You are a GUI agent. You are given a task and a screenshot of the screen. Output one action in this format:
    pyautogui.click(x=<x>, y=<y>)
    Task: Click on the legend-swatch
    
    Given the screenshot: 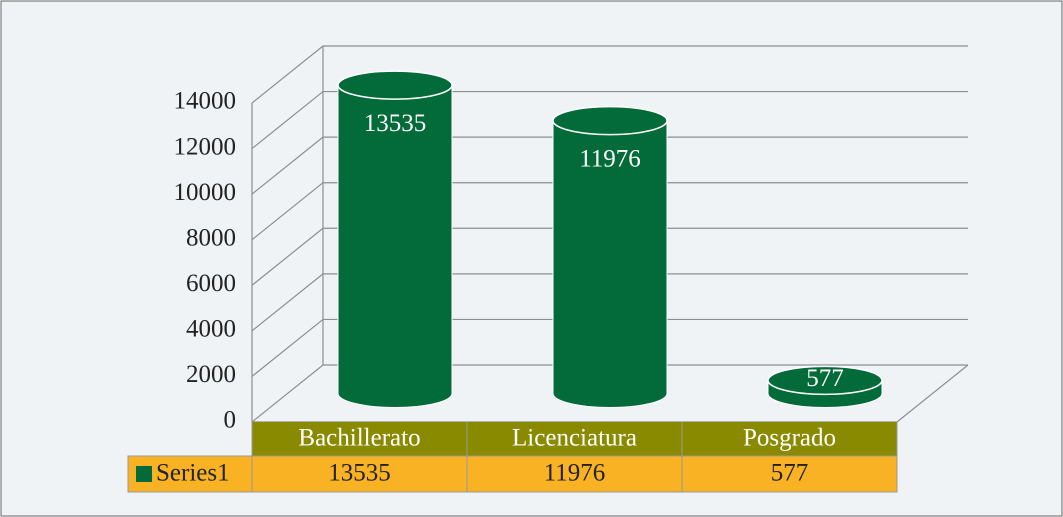 What is the action you would take?
    pyautogui.click(x=144, y=474)
    